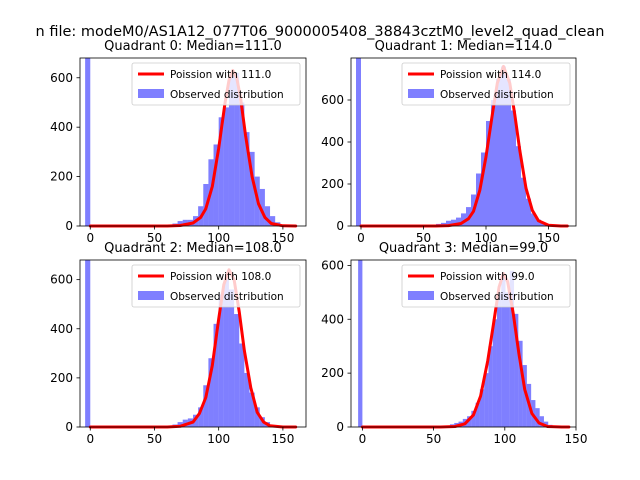 This screenshot has width=640, height=480. I want to click on legend-label-poisson: Poission with 108.0, so click(220, 277).